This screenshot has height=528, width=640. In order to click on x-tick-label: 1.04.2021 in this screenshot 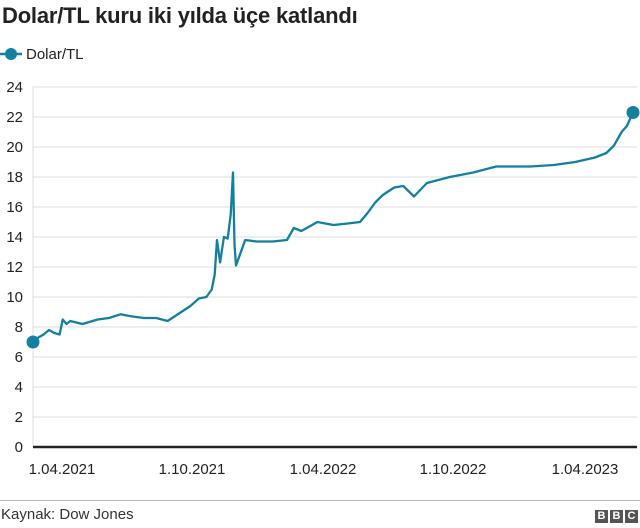, I will do `click(62, 469)`.